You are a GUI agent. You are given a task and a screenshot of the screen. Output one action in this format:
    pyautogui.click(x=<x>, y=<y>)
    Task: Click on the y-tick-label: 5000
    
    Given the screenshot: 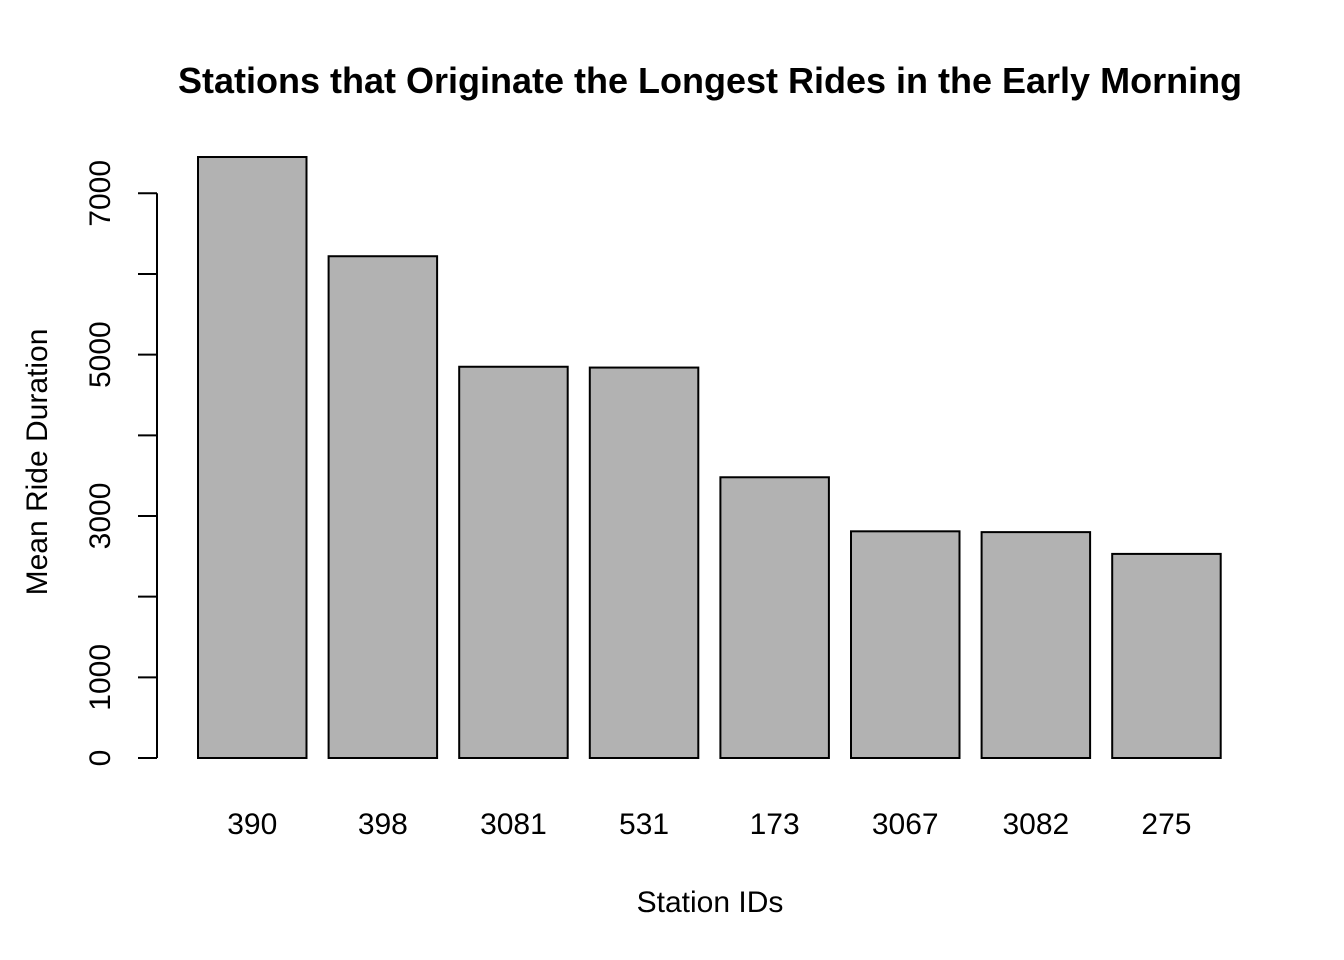 What is the action you would take?
    pyautogui.click(x=100, y=354)
    